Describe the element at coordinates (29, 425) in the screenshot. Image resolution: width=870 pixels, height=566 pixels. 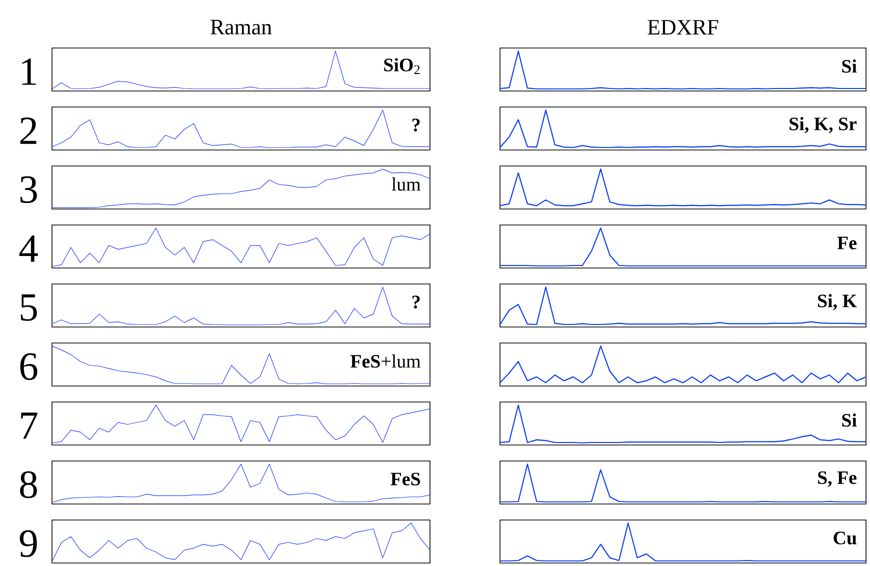
I see `y-axis-title: 7` at that location.